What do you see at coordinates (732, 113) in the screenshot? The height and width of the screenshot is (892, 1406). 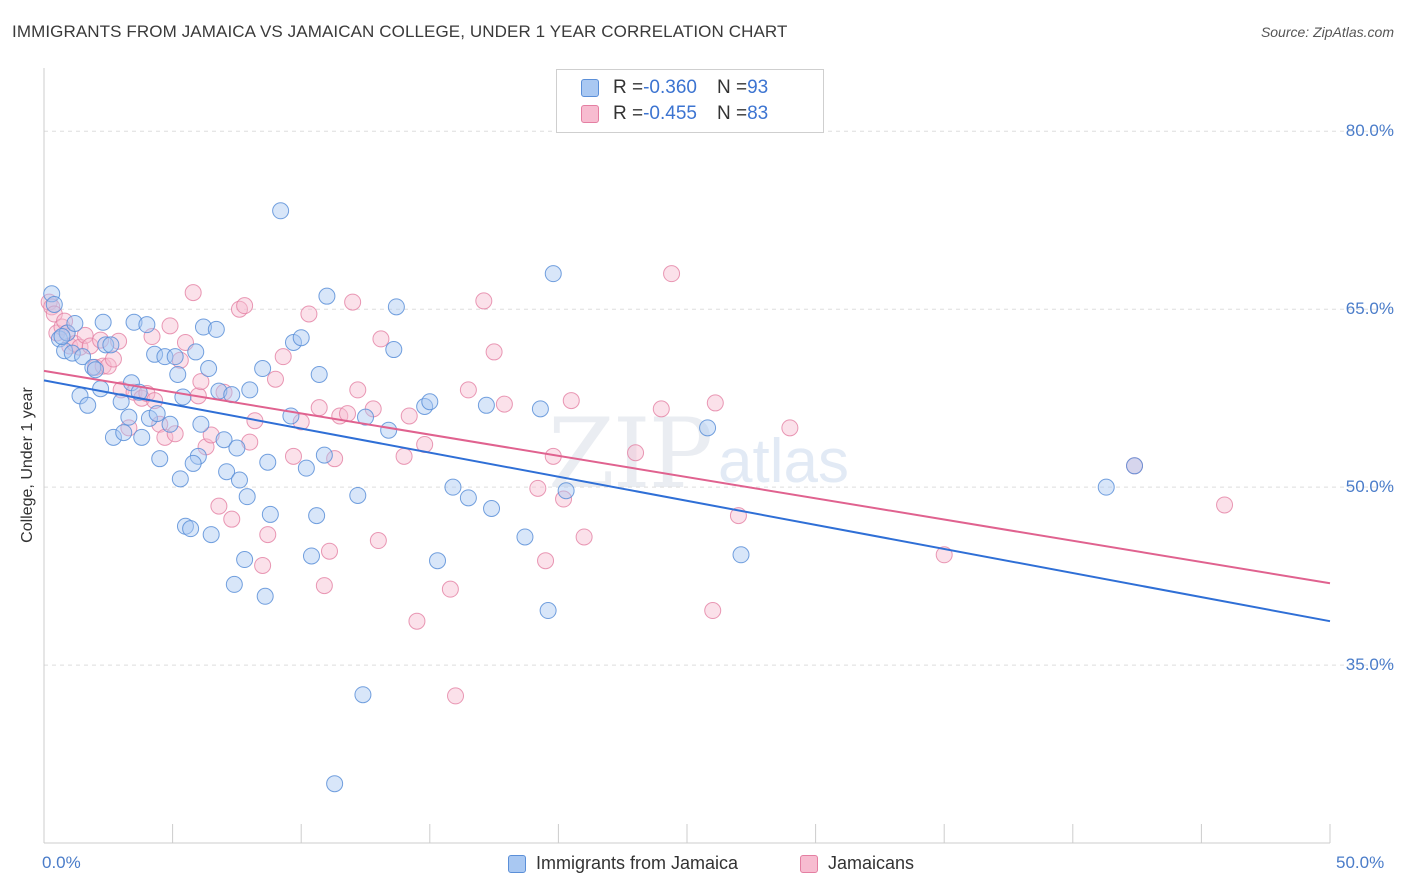 I see `legend-n-label: N =` at bounding box center [732, 113].